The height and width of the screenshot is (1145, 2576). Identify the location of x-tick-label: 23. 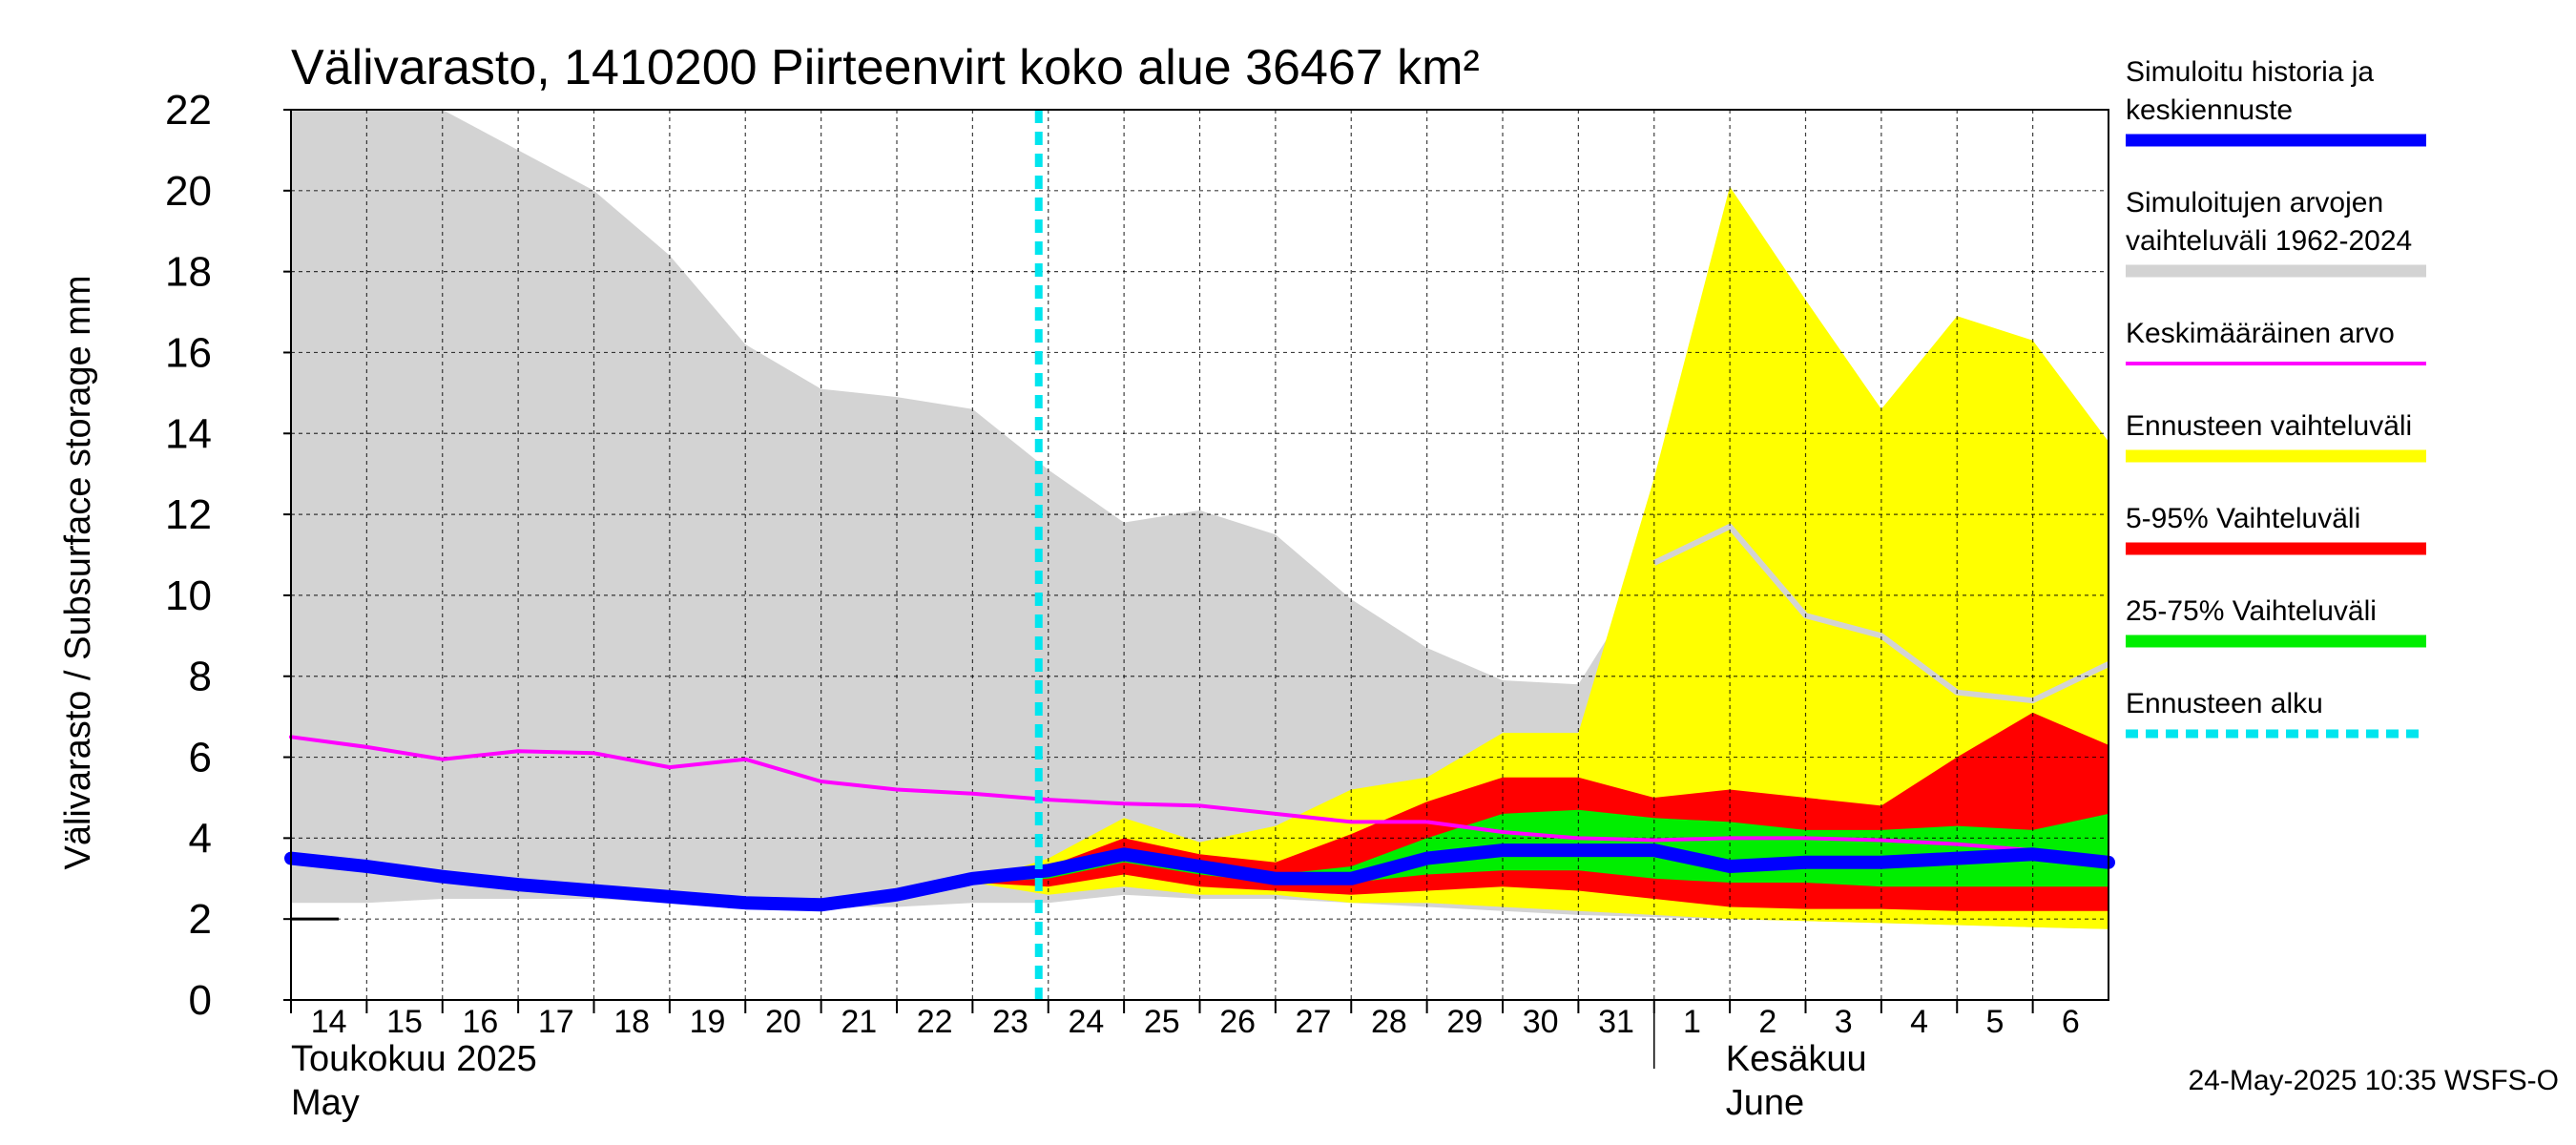
(1010, 1022).